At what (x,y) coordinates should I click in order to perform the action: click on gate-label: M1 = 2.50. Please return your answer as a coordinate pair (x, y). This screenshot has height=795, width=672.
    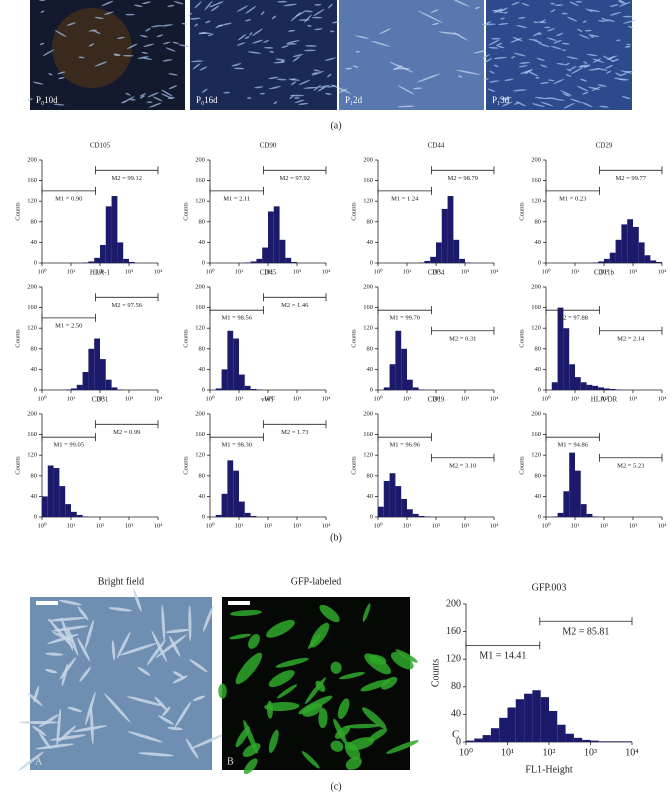
    Looking at the image, I should click on (68, 325).